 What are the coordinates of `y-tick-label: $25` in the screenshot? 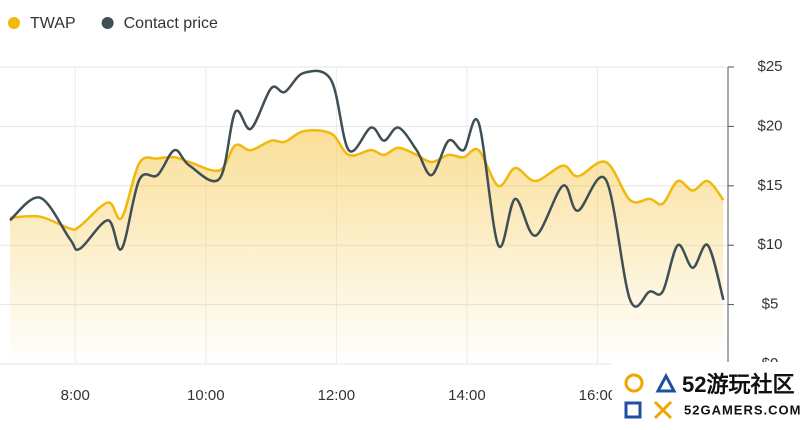 It's located at (769, 66).